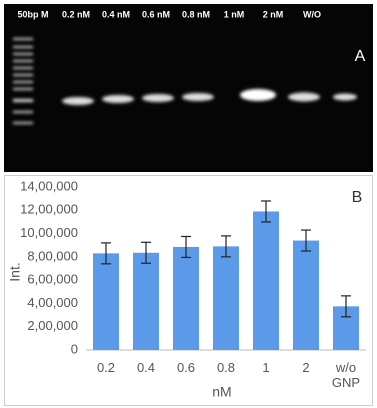 Image resolution: width=377 pixels, height=408 pixels. Describe the element at coordinates (306, 367) in the screenshot. I see `x-tick-label: 2` at that location.